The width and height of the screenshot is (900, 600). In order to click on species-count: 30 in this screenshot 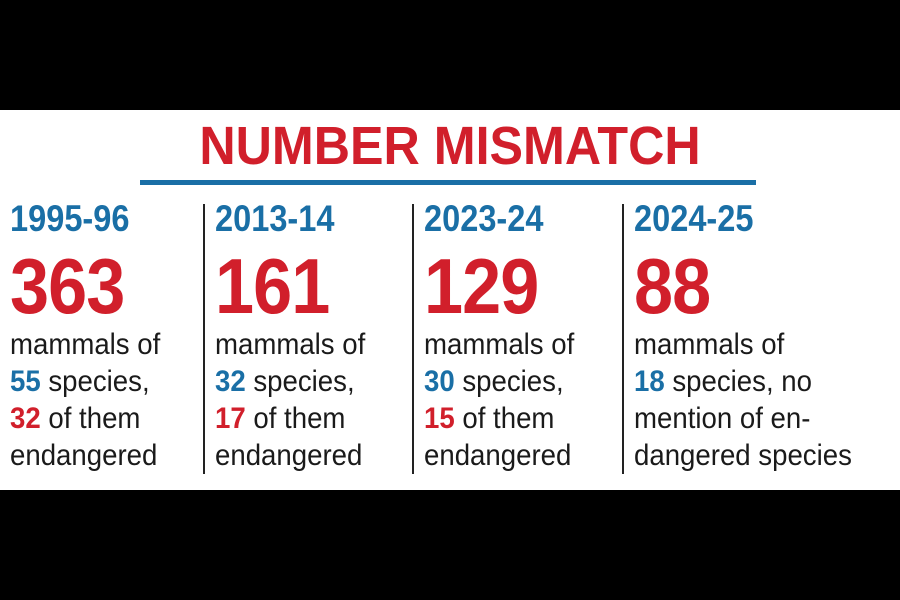, I will do `click(439, 381)`.